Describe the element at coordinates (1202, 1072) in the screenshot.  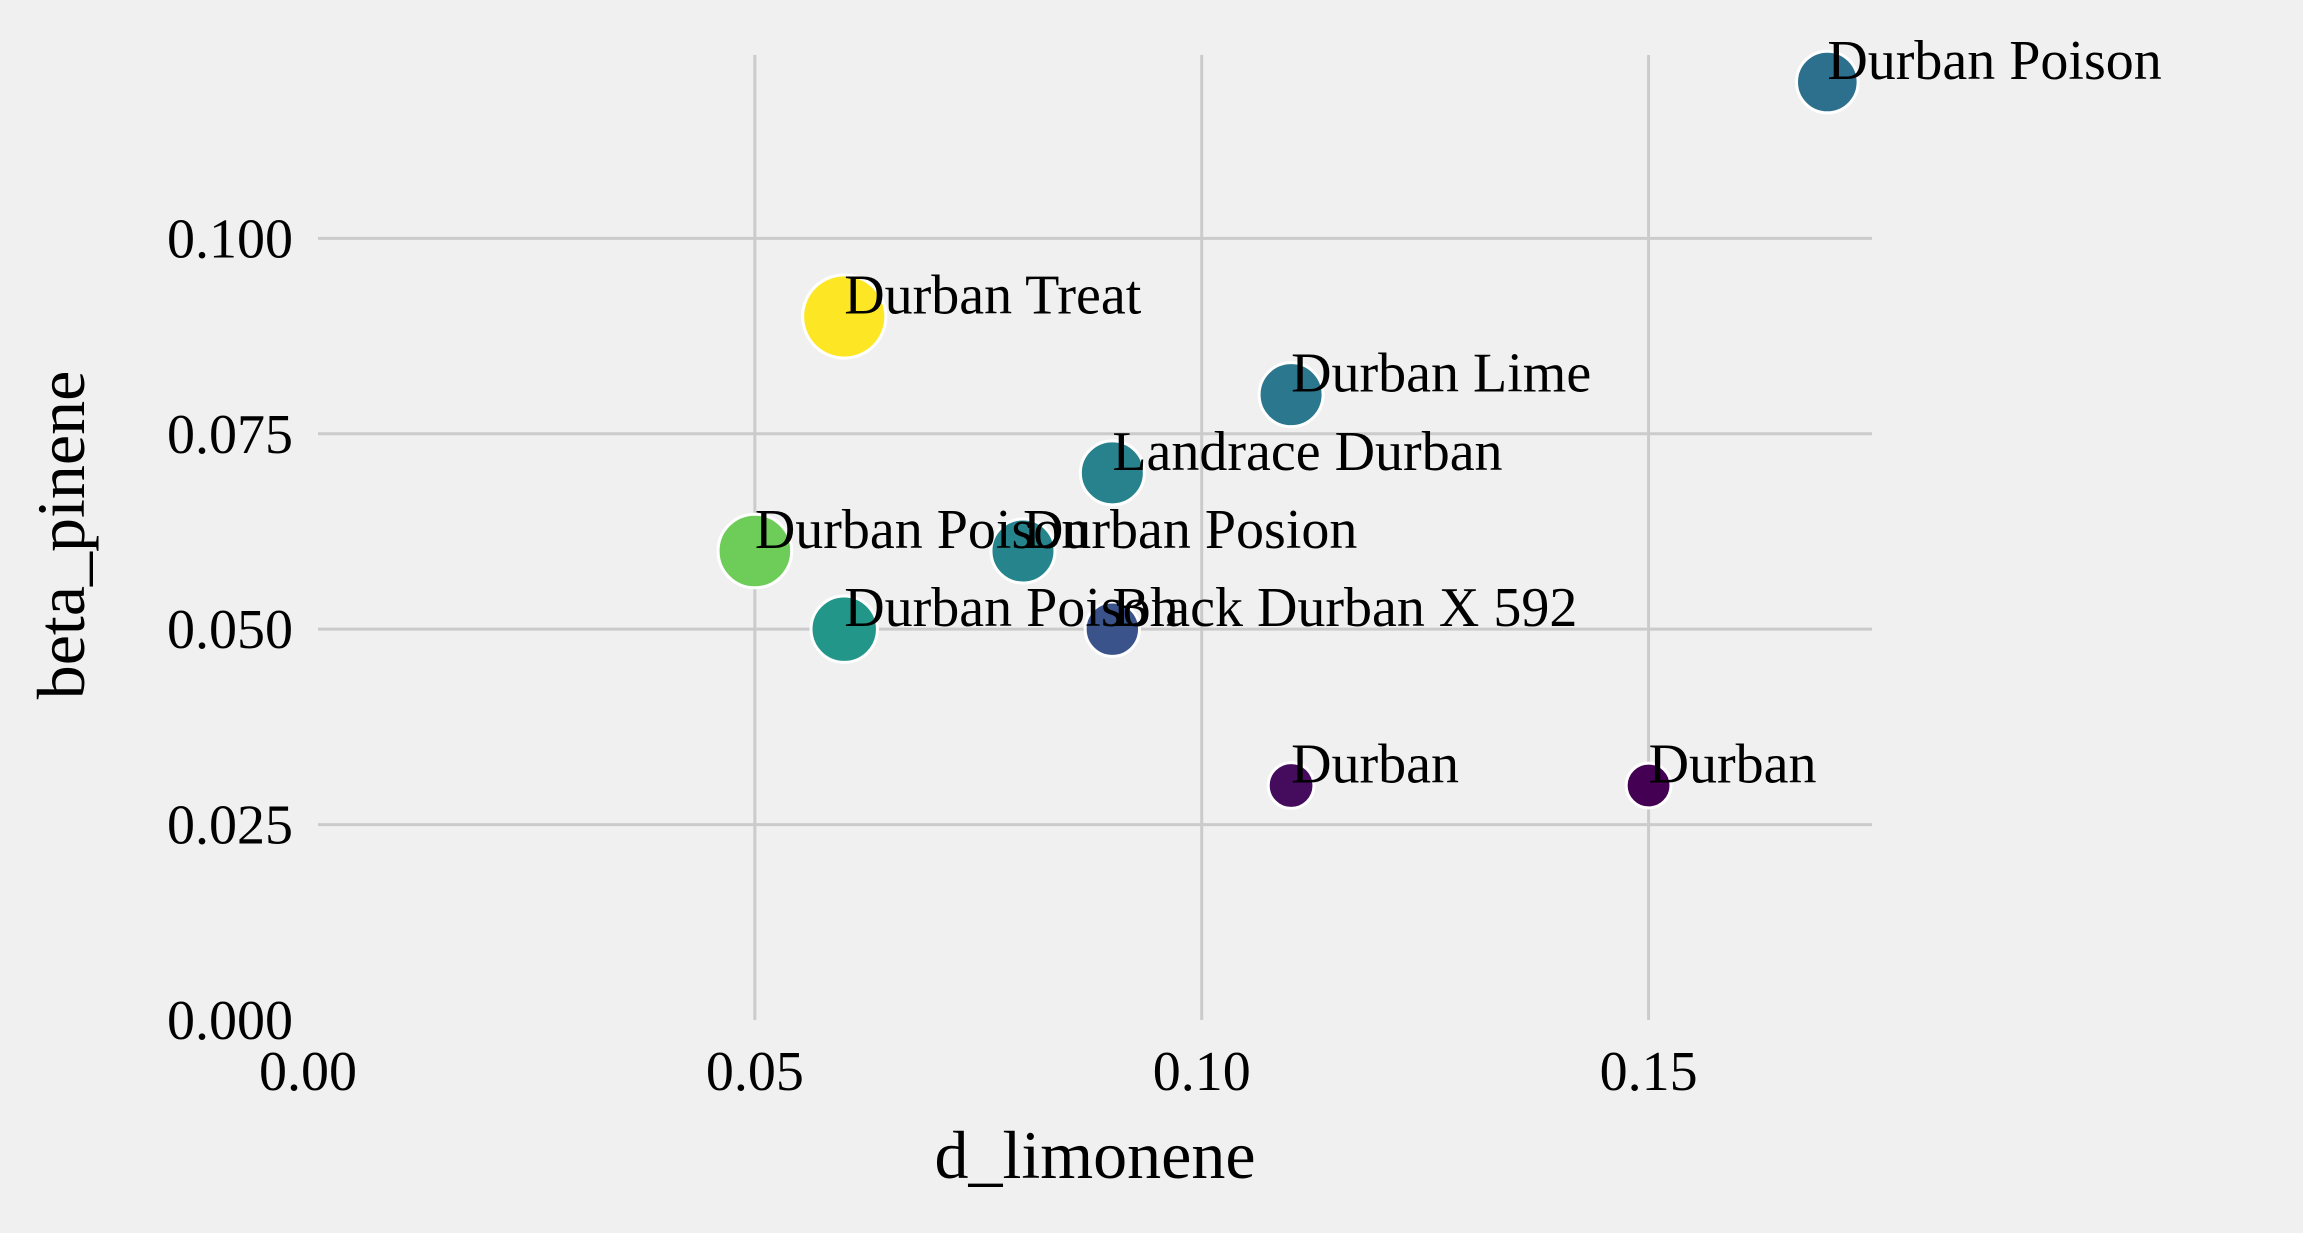
I see `x-tick-label: 0.10` at that location.